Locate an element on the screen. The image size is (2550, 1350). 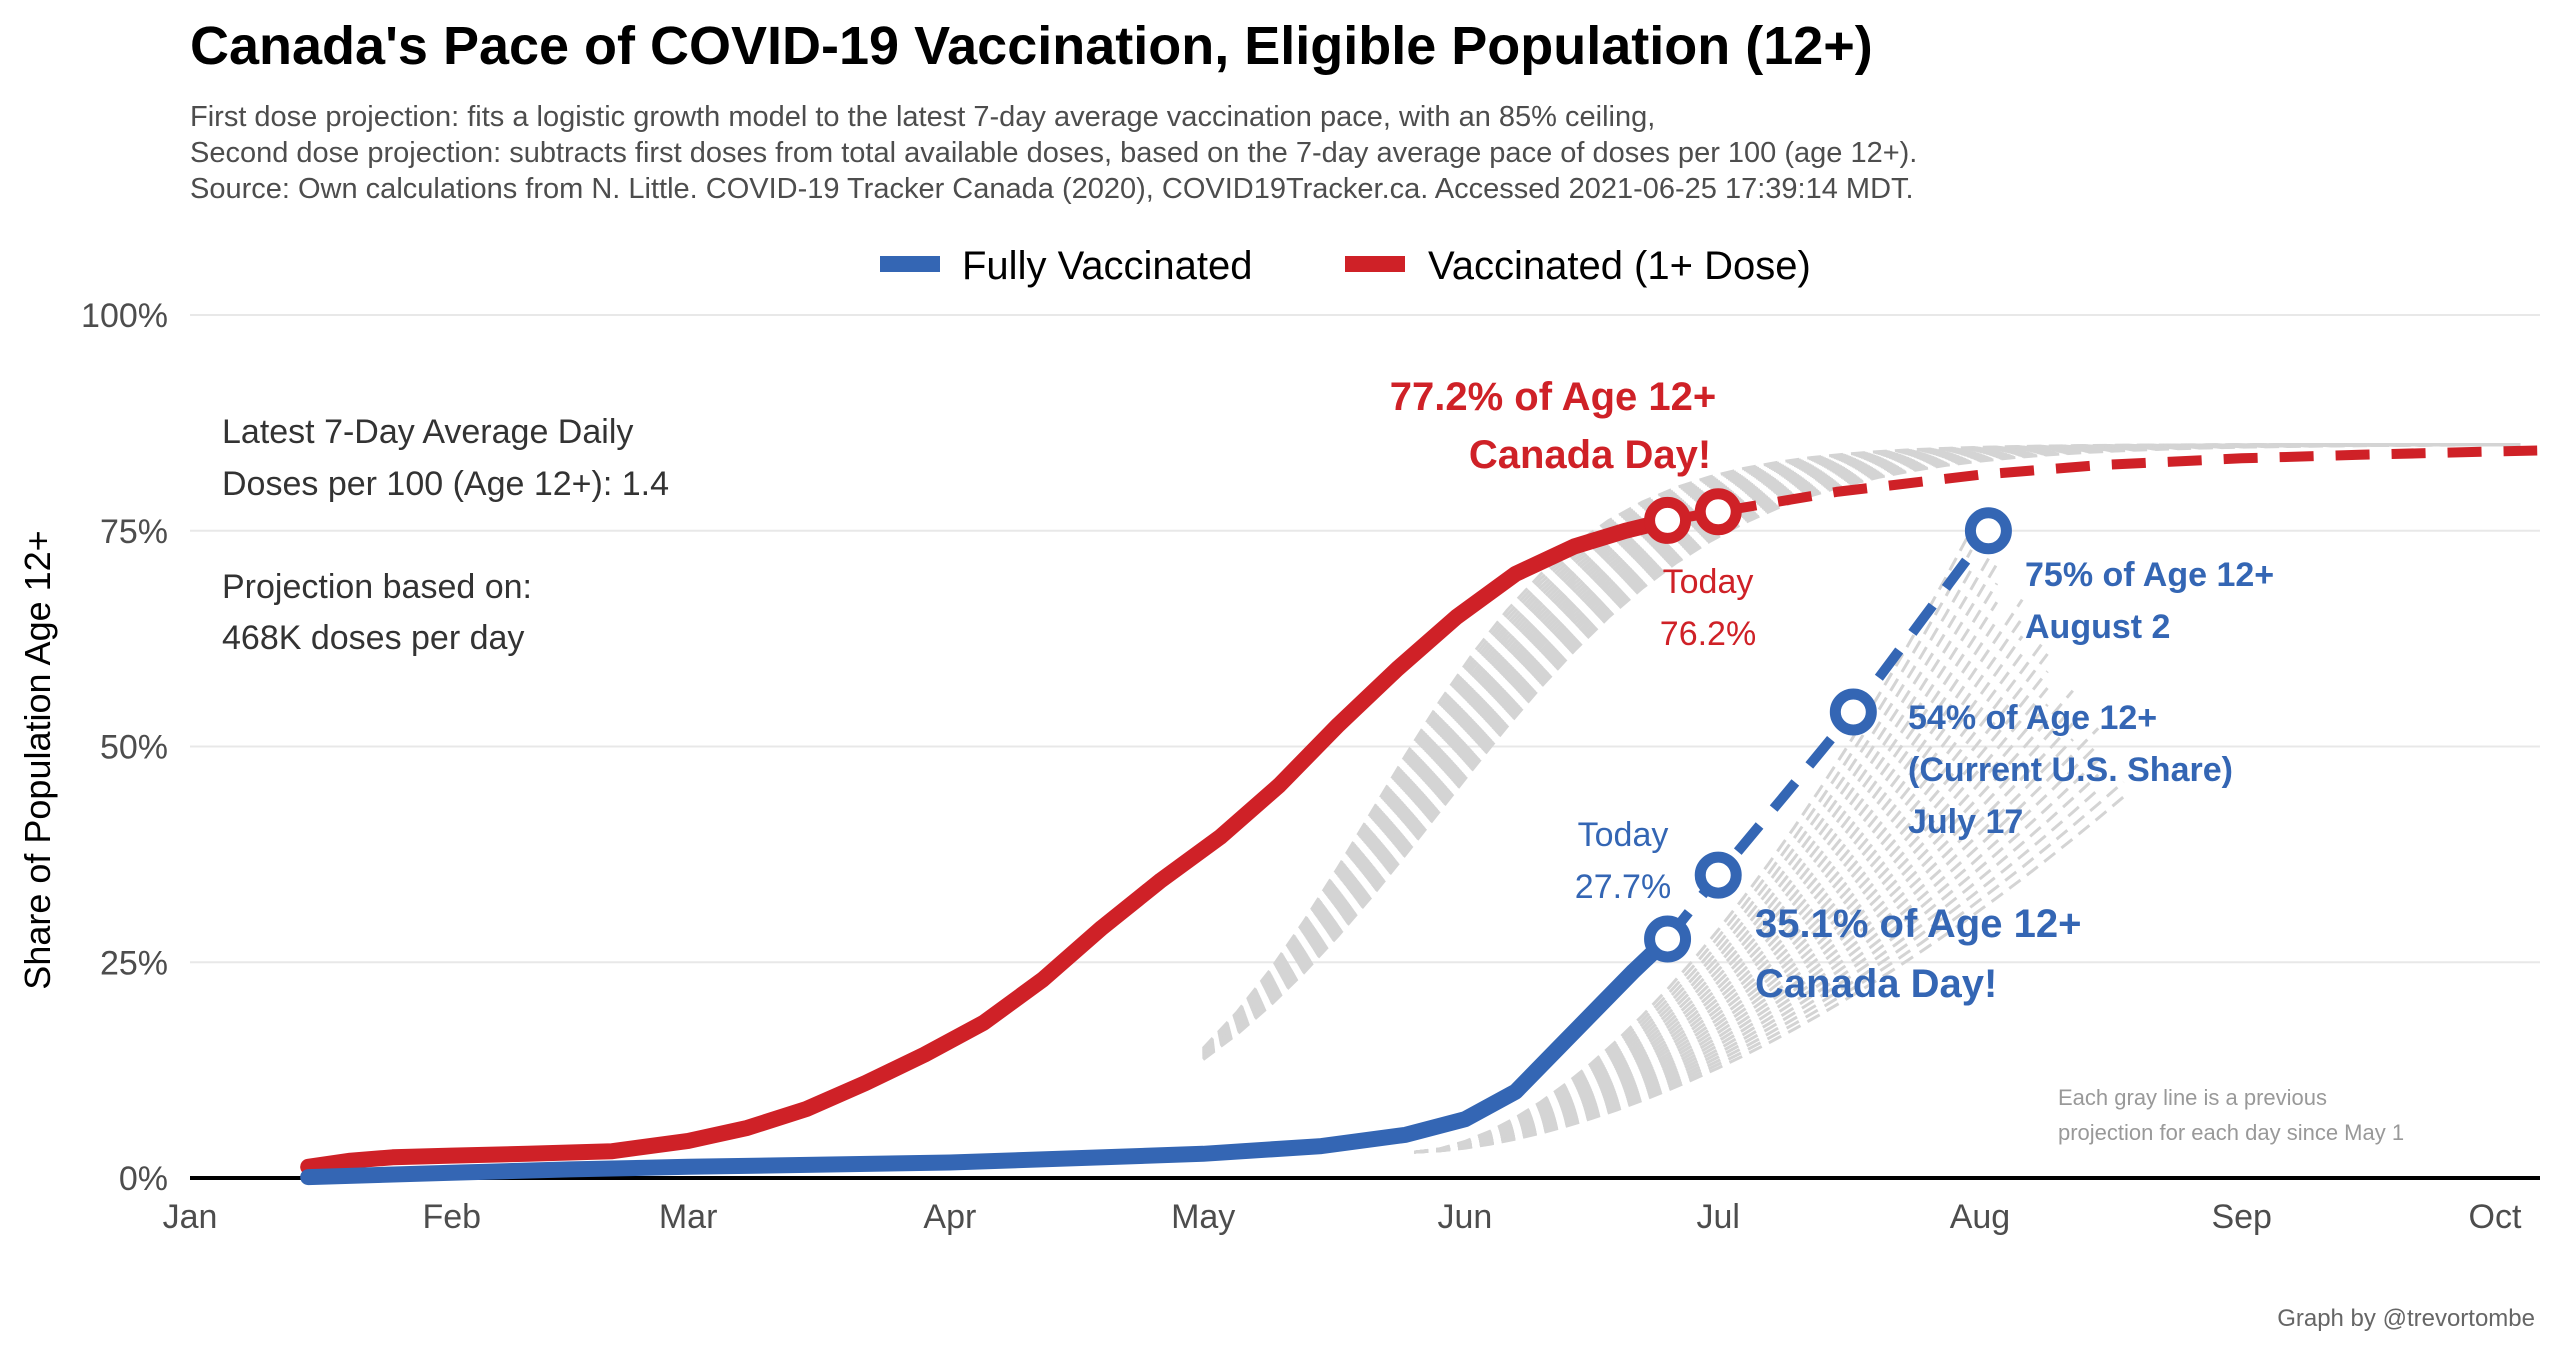
red-milestone-label-2: Canada Day! is located at coordinates (1590, 455).